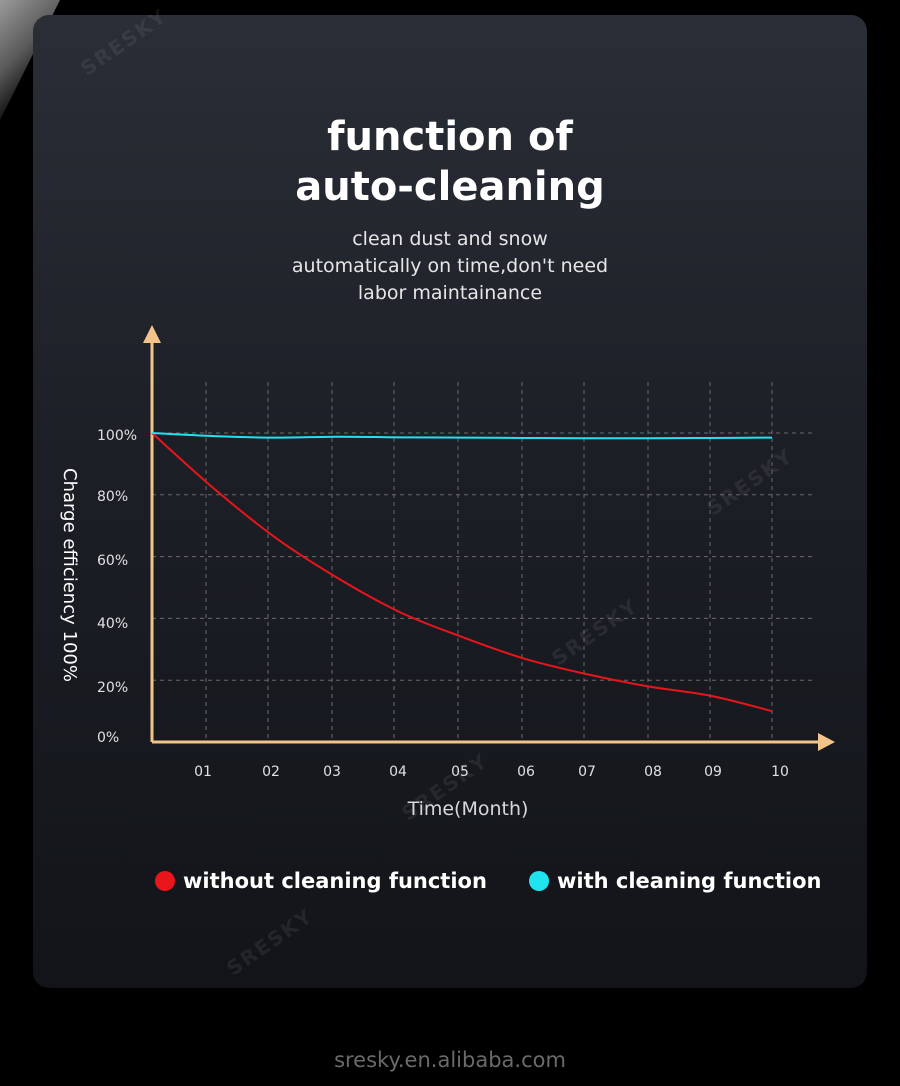 The image size is (900, 1086). What do you see at coordinates (462, 436) in the screenshot?
I see `series-line-with-cleaning` at bounding box center [462, 436].